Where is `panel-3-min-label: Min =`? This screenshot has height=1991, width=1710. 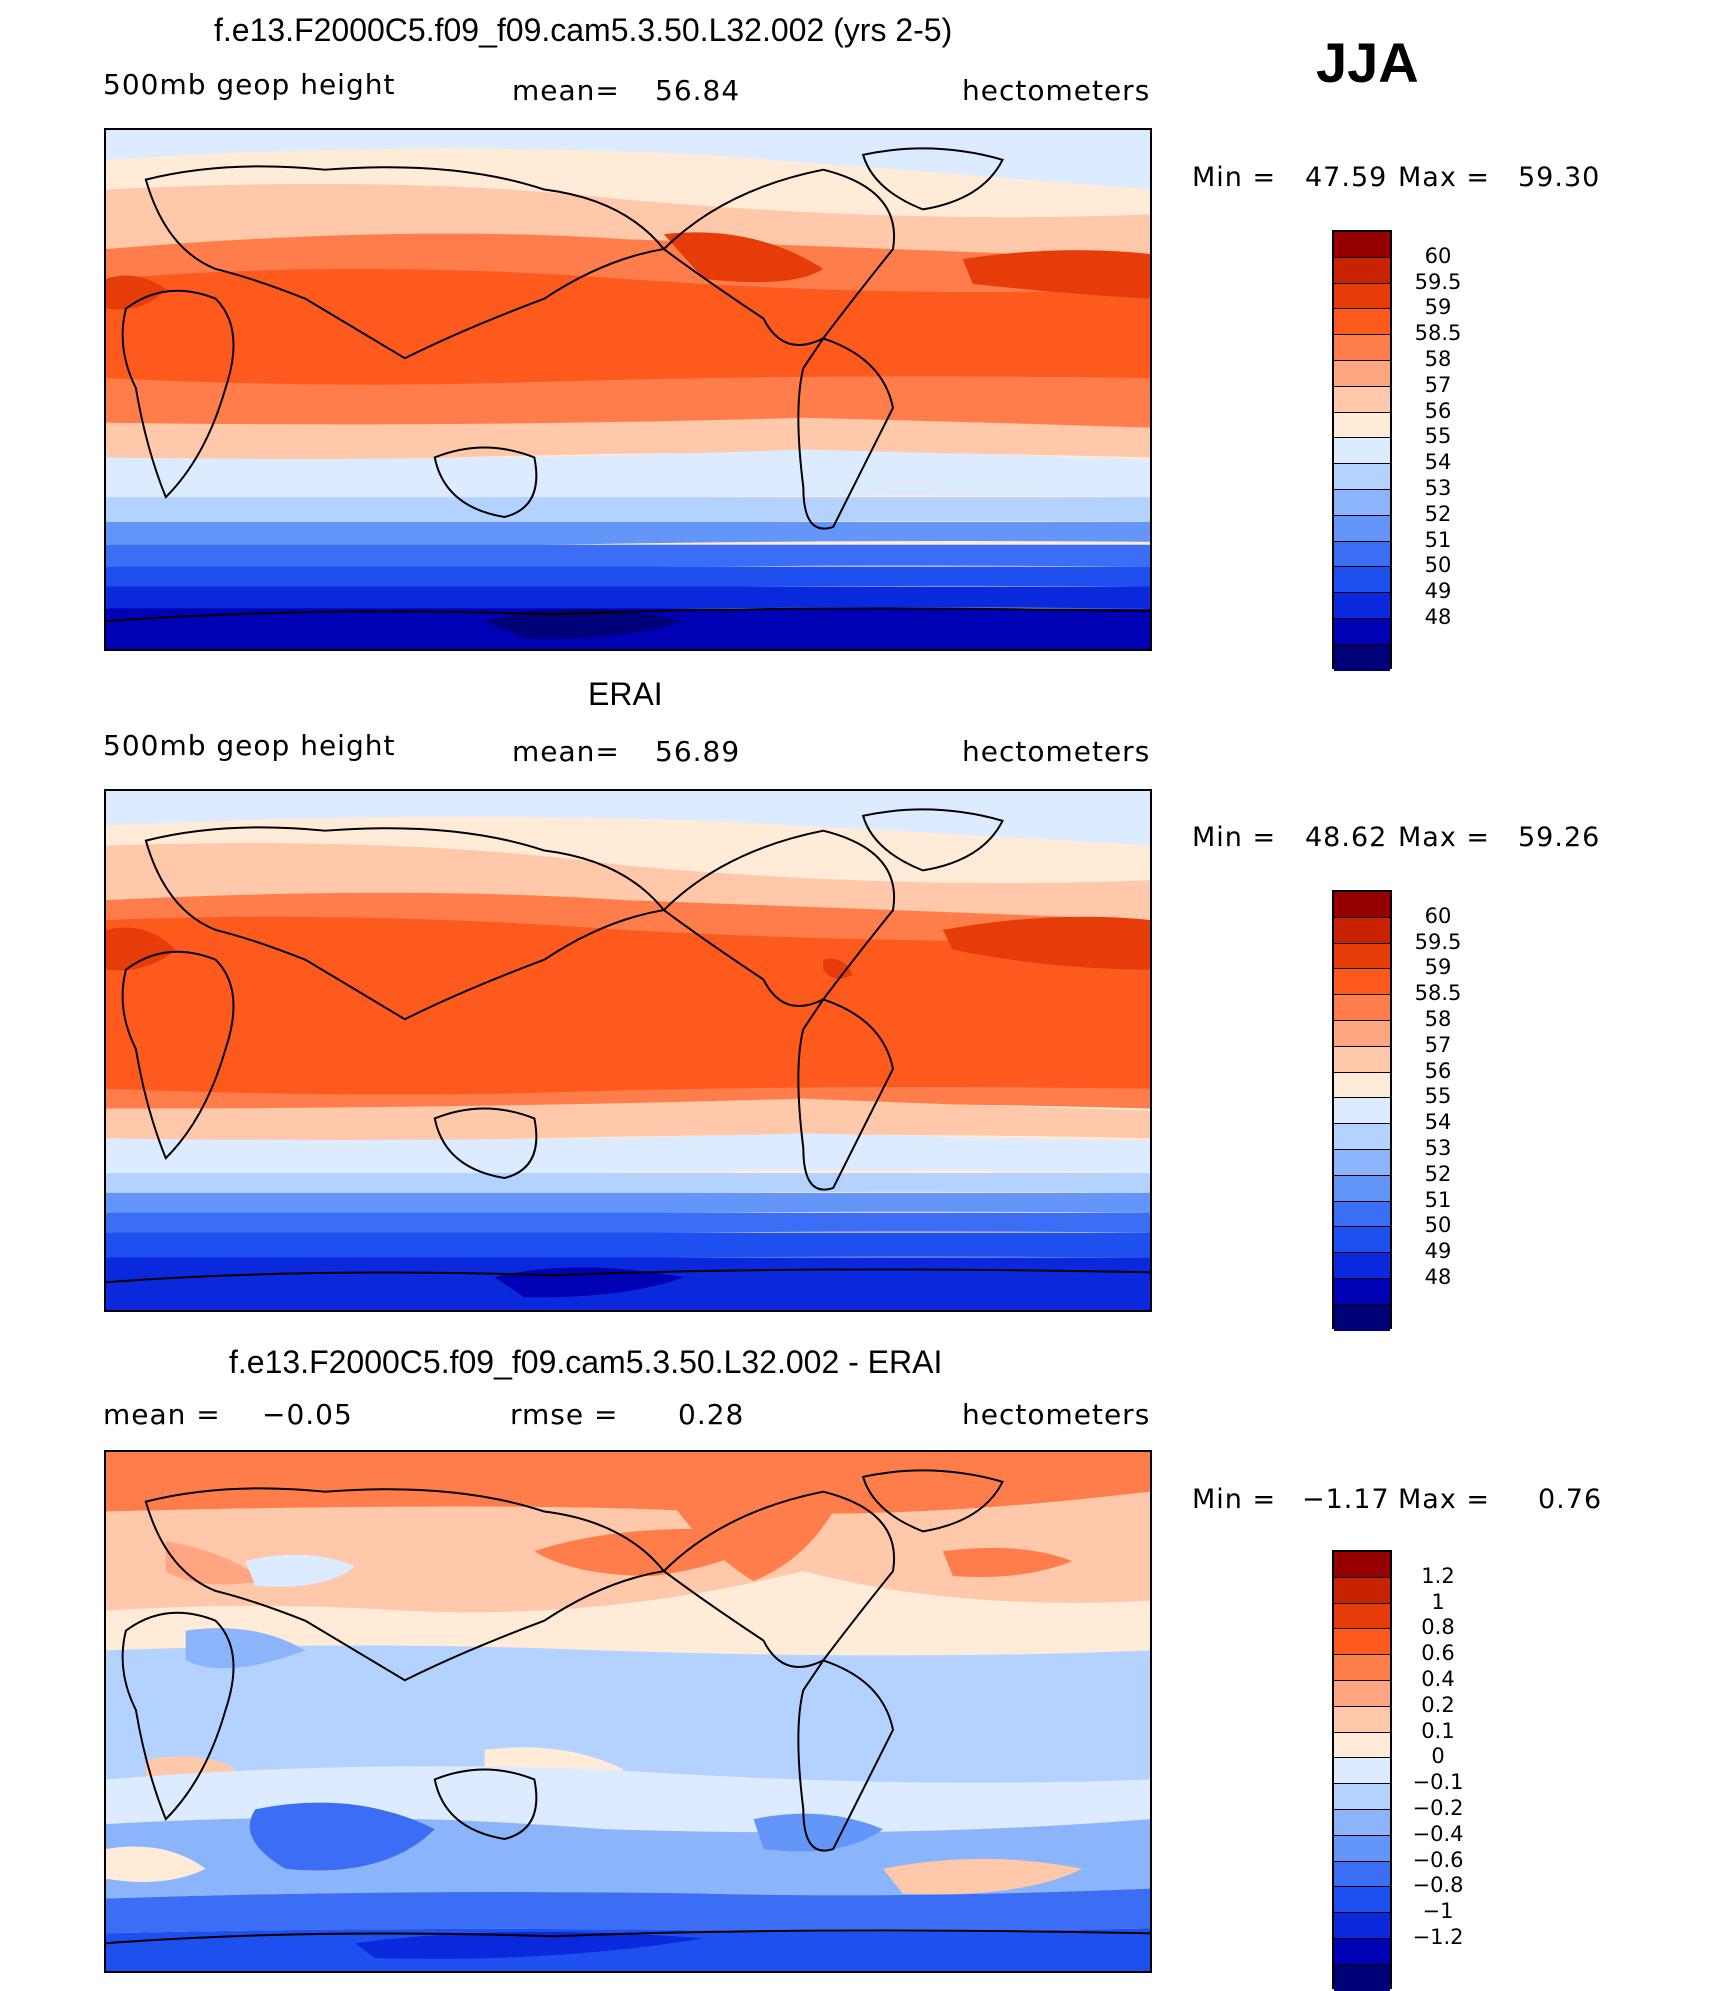
panel-3-min-label: Min = is located at coordinates (1234, 1499).